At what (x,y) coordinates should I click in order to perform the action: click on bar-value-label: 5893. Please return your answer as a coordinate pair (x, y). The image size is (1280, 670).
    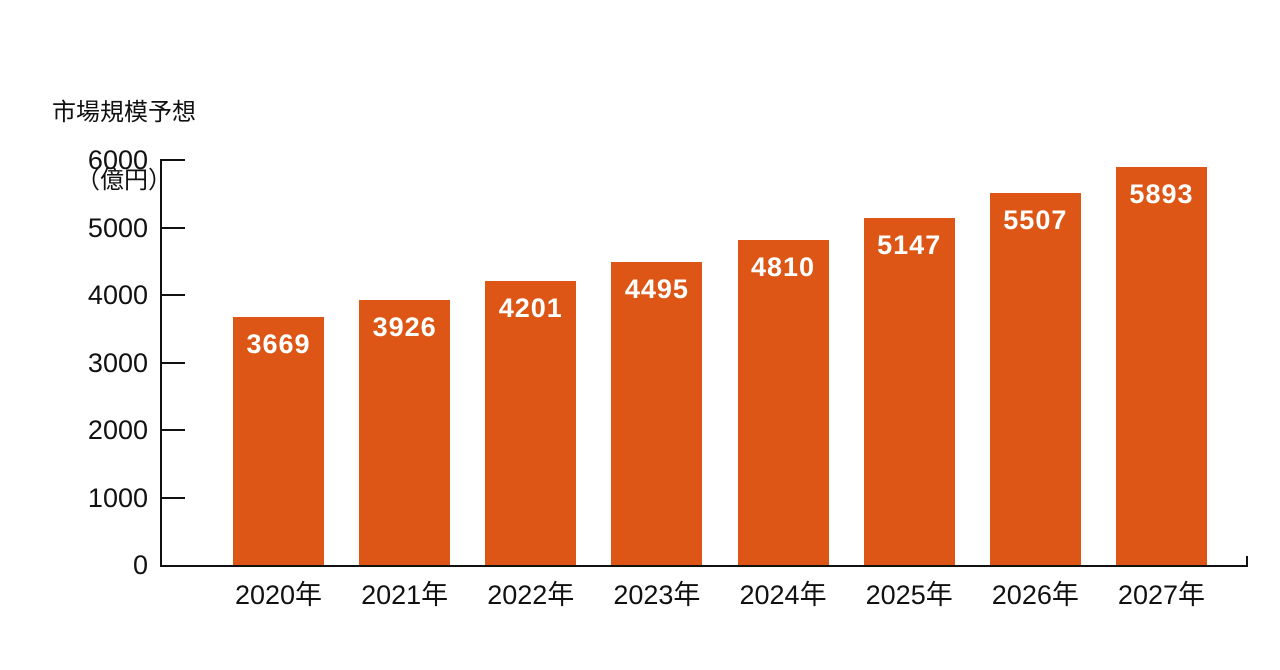
    Looking at the image, I should click on (1161, 194).